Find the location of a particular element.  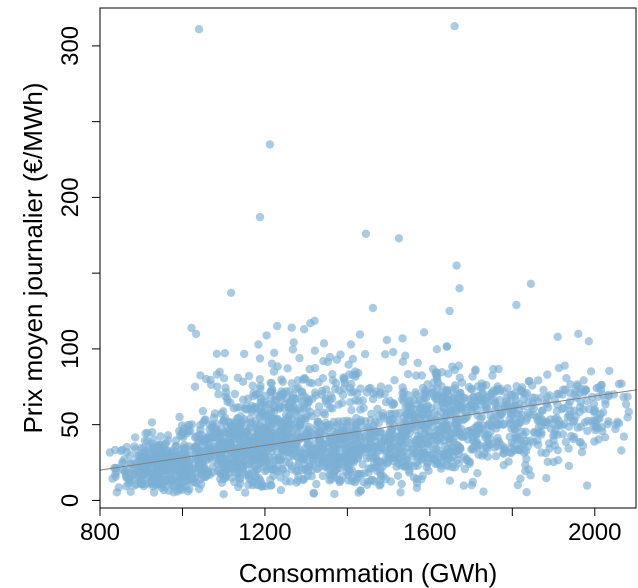

x-axis-title: Consommation (GWh) is located at coordinates (368, 573).